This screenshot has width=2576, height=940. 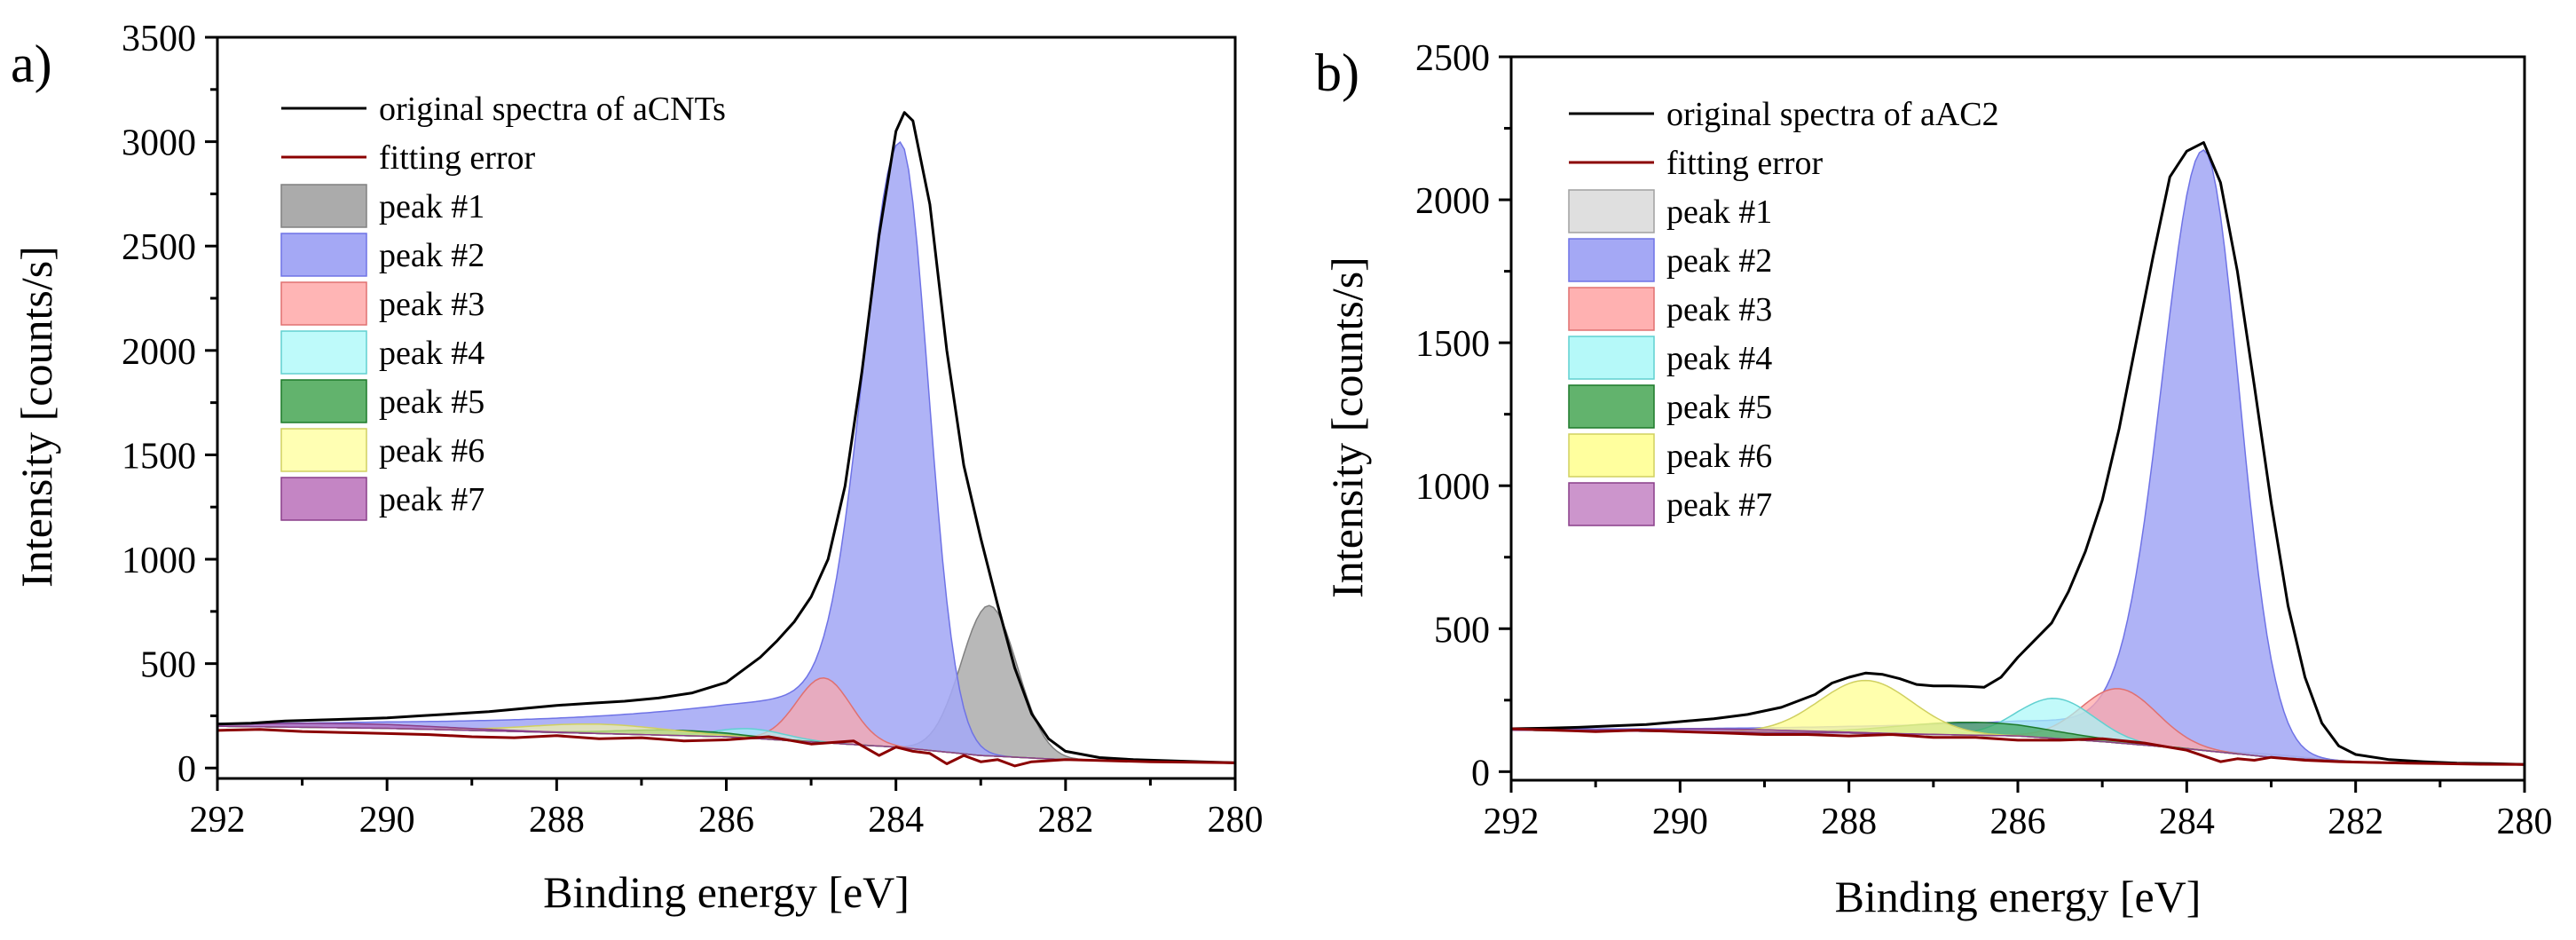 What do you see at coordinates (159, 143) in the screenshot?
I see `y-tick-label: 3000` at bounding box center [159, 143].